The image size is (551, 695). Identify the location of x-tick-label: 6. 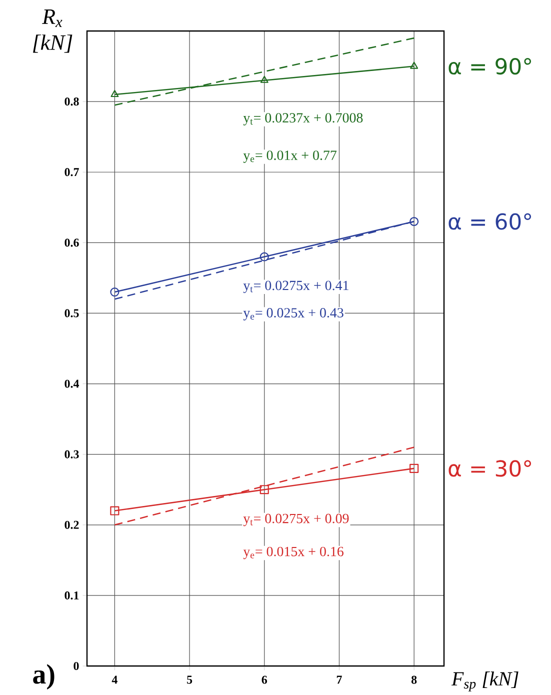
(265, 680).